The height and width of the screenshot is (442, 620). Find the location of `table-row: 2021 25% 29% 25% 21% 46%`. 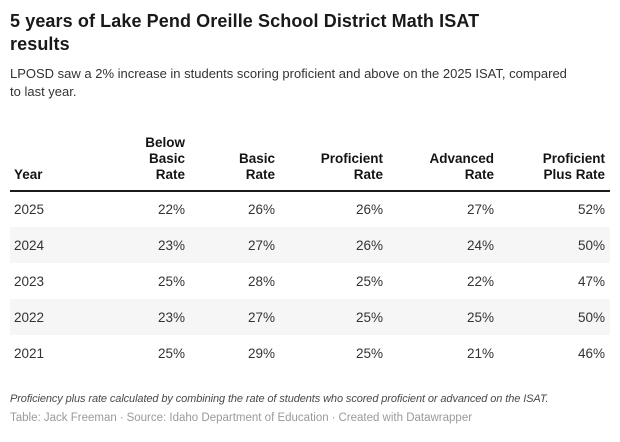

table-row: 2021 25% 29% 25% 21% 46% is located at coordinates (310, 353).